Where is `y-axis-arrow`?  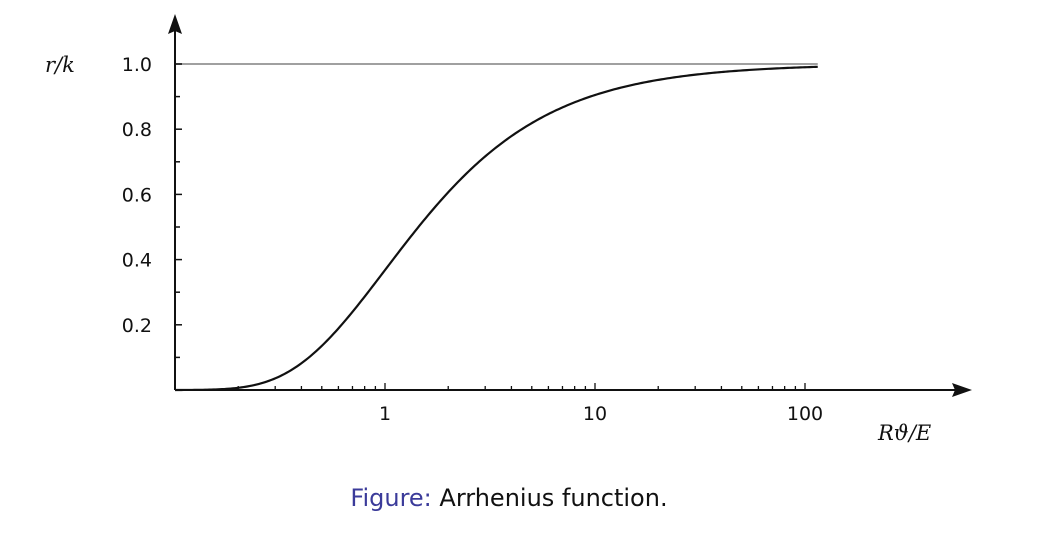 y-axis-arrow is located at coordinates (175, 24).